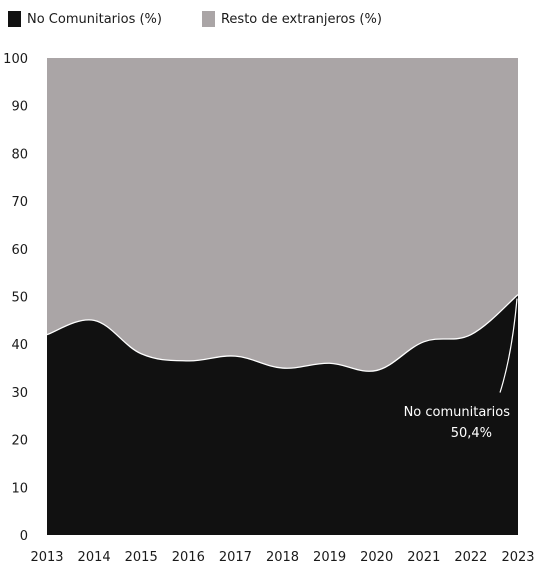  What do you see at coordinates (14, 19) in the screenshot?
I see `legend-swatch-no-comunitarios` at bounding box center [14, 19].